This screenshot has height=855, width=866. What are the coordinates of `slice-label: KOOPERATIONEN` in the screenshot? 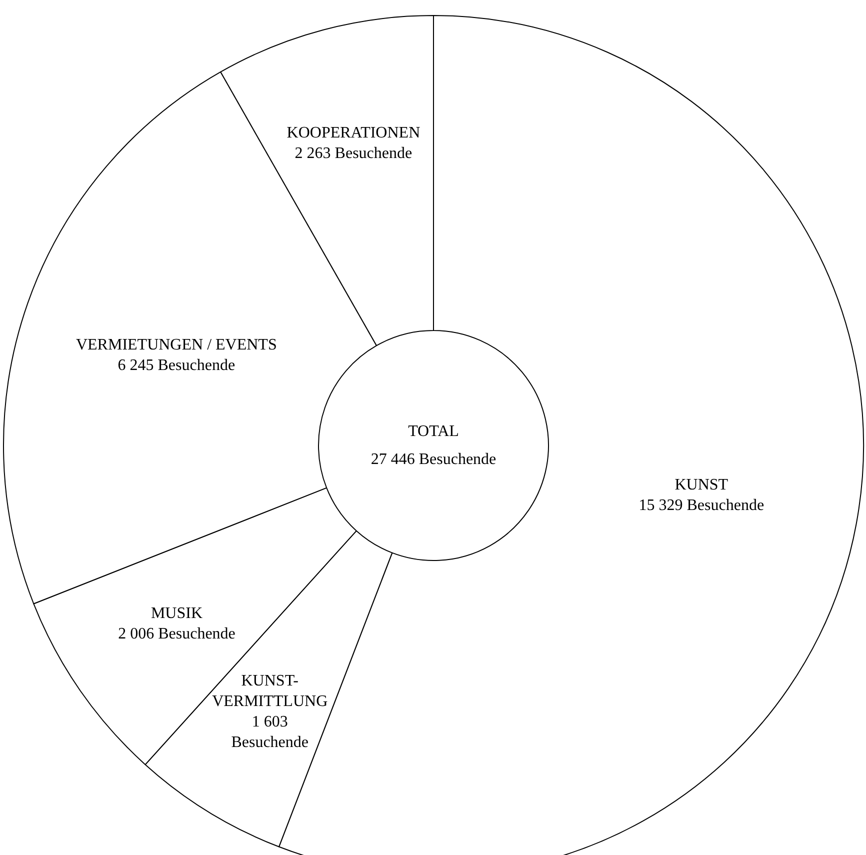 It's located at (353, 133).